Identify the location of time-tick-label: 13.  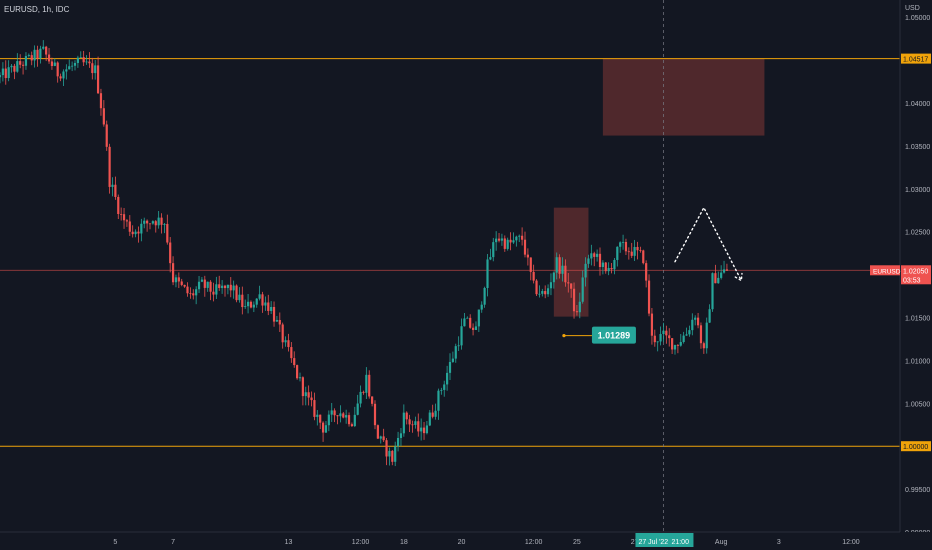
(289, 542).